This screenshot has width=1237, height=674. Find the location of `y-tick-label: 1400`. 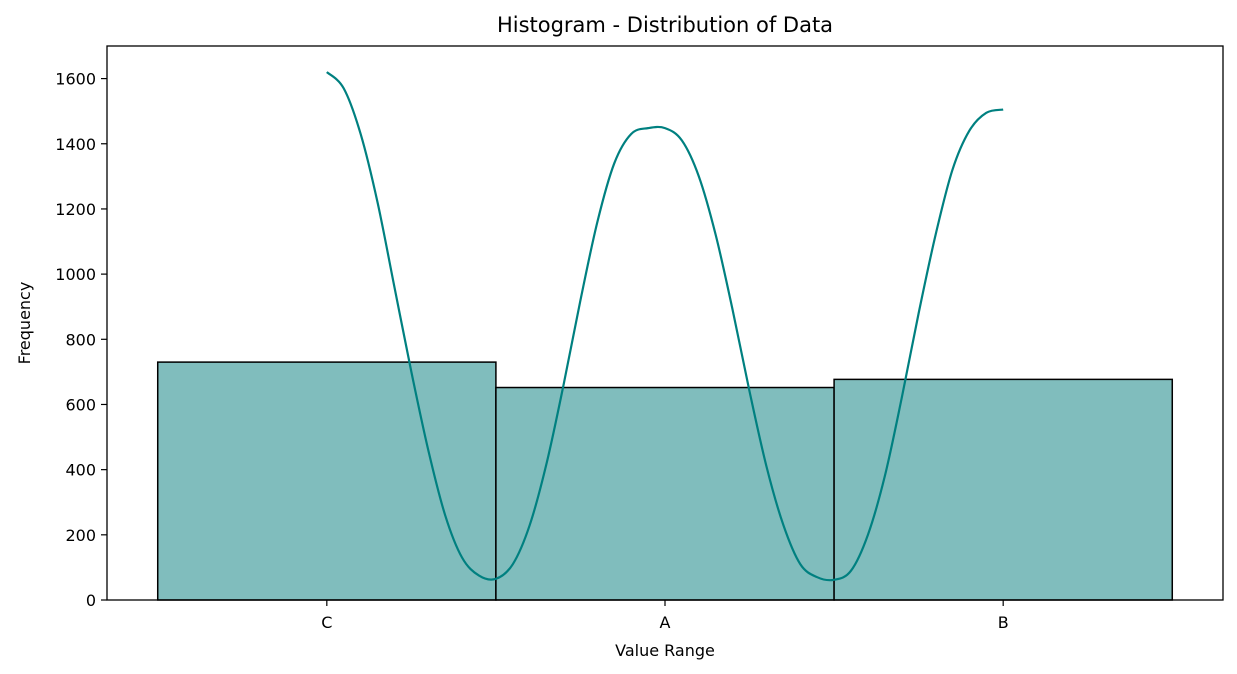

y-tick-label: 1400 is located at coordinates (75, 144).